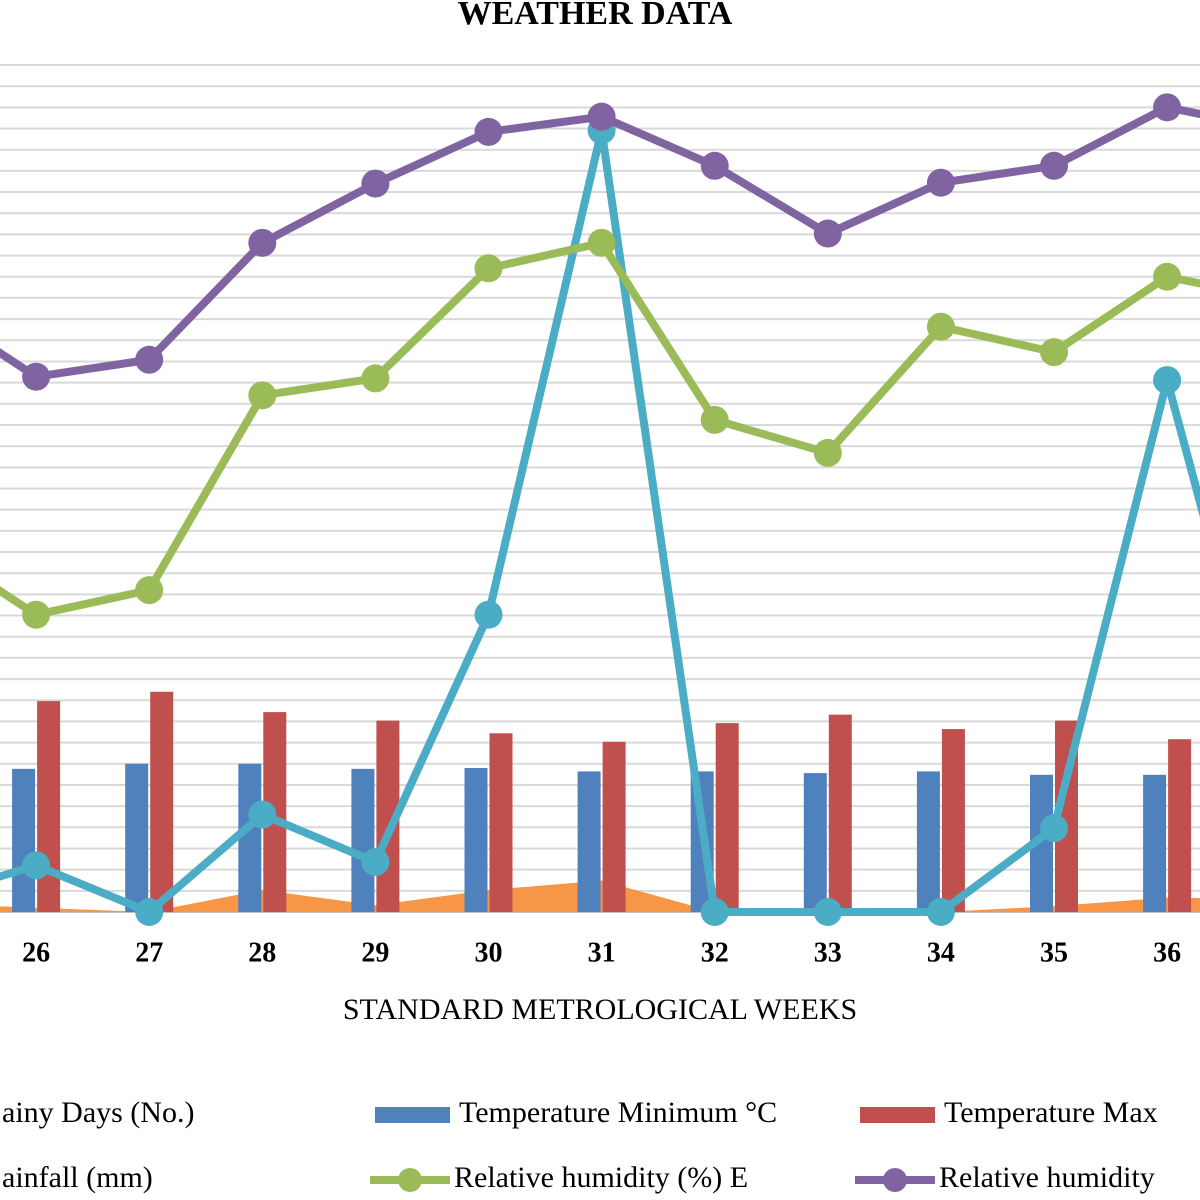  Describe the element at coordinates (618, 1112) in the screenshot. I see `legend-label: Temperature Minimum °C` at that location.